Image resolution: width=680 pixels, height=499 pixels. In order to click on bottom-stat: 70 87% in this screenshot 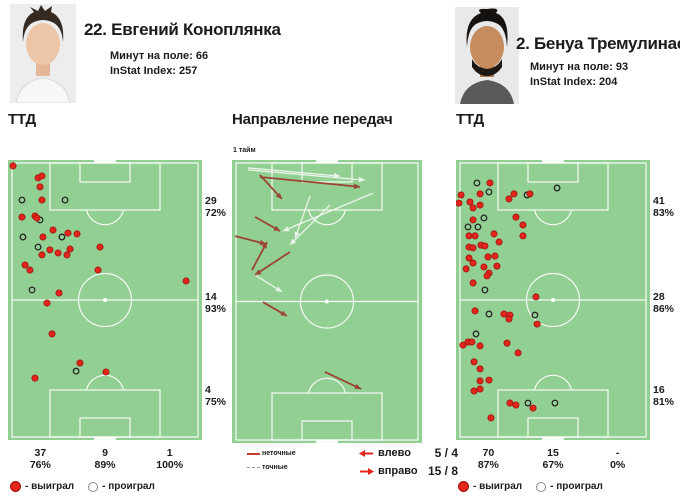, I will do `click(488, 459)`.